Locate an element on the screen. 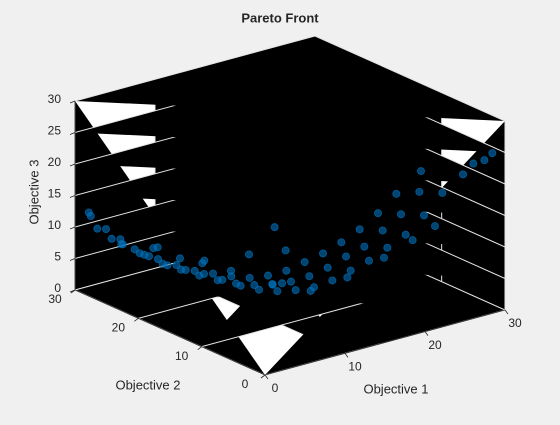 This screenshot has height=425, width=560. z-tick-label: 15 is located at coordinates (55, 194).